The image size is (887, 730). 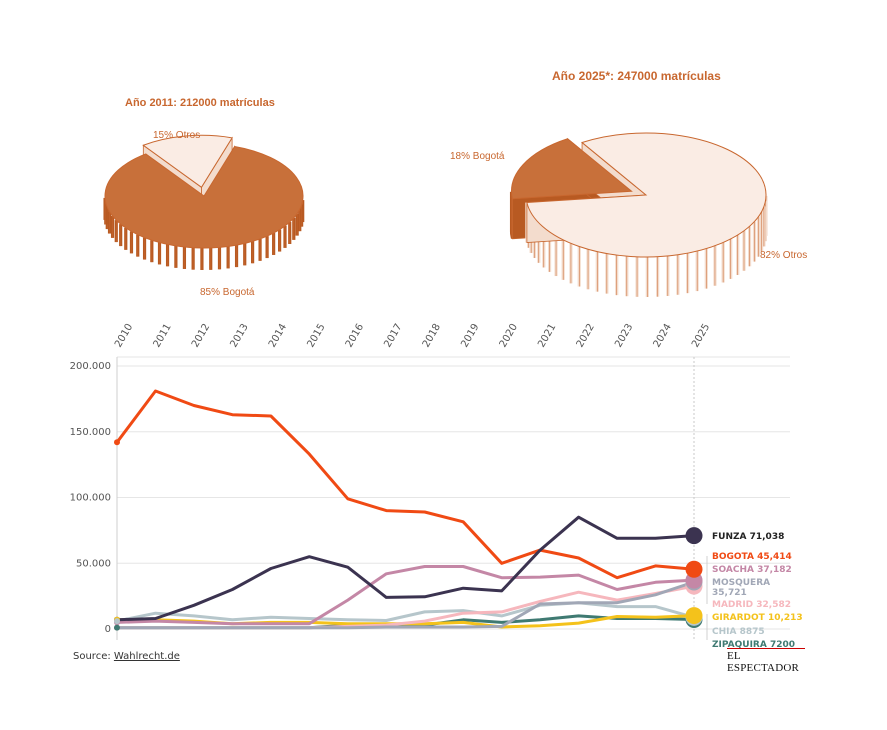 What do you see at coordinates (752, 570) in the screenshot?
I see `series-end-label: SOACHA 37,182` at bounding box center [752, 570].